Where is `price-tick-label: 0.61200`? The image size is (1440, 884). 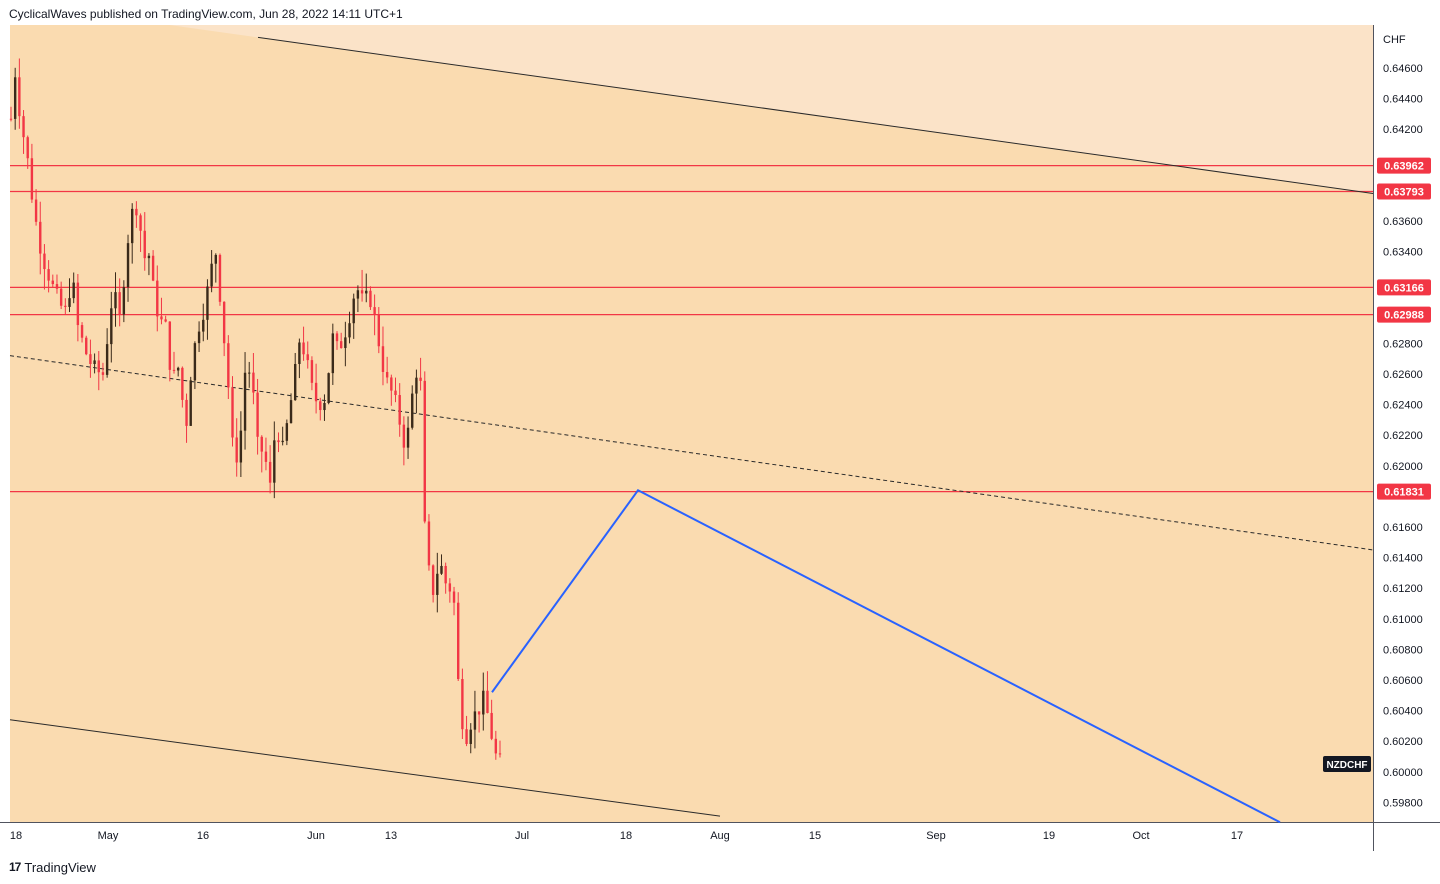 price-tick-label: 0.61200 is located at coordinates (1403, 589).